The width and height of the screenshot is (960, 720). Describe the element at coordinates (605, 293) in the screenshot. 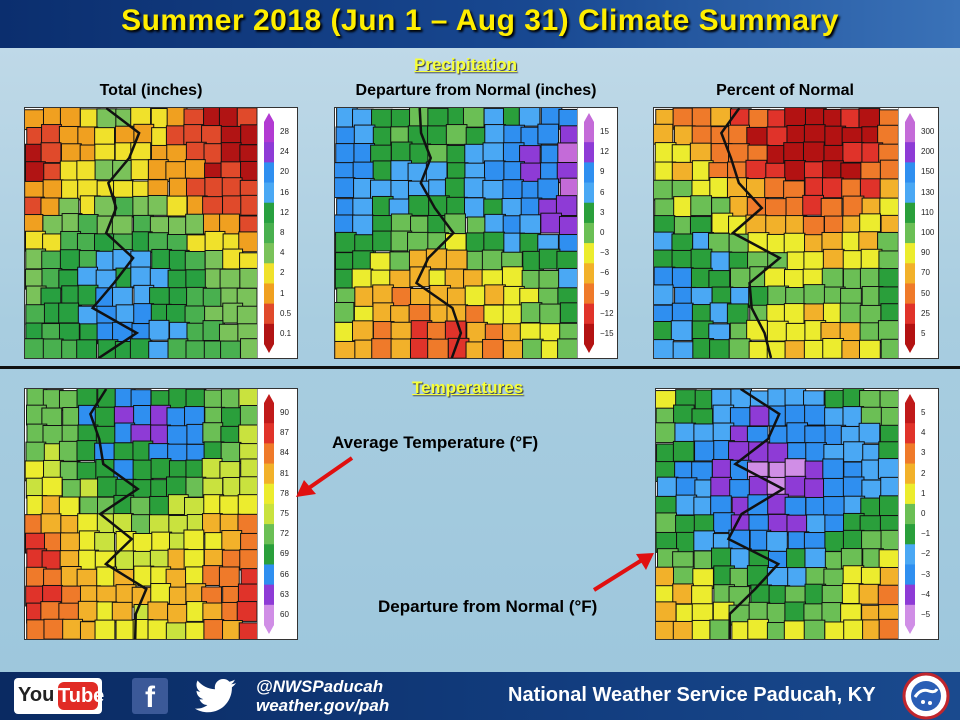

I see `legend-tick-label: −9` at that location.